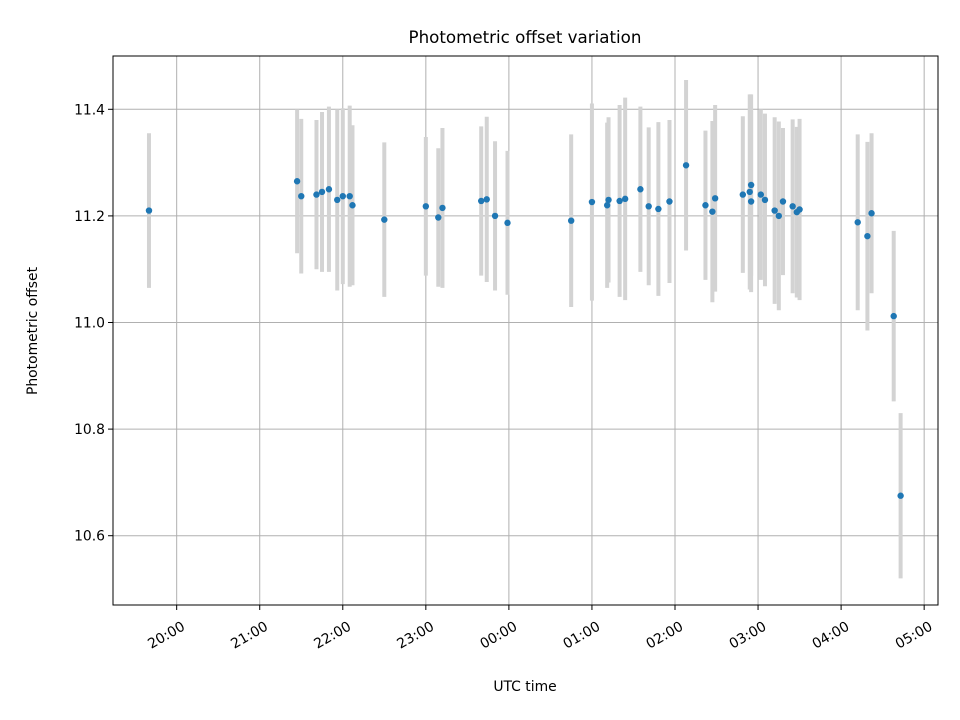 This screenshot has width=960, height=720. I want to click on y-tick-label: 11.4, so click(89, 110).